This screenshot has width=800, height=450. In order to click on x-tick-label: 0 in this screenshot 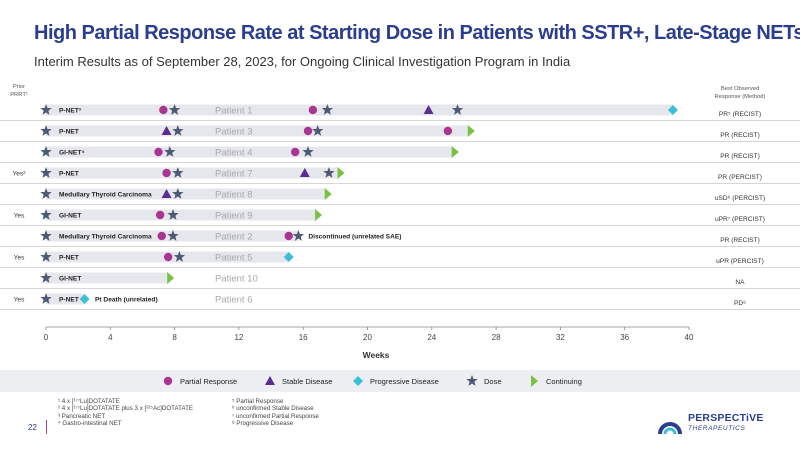, I will do `click(46, 337)`.